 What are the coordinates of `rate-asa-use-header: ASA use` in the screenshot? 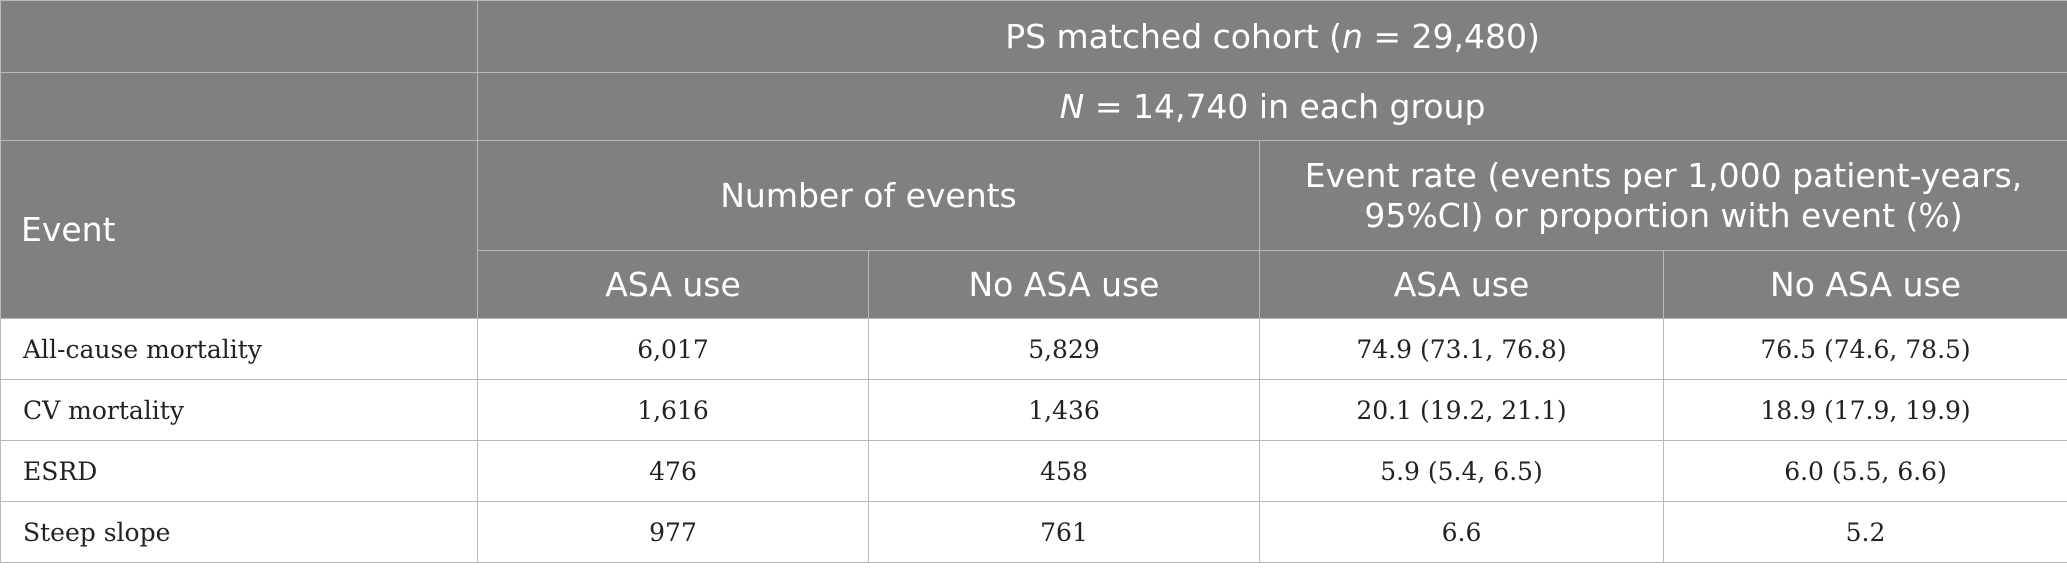 It's located at (1461, 284).